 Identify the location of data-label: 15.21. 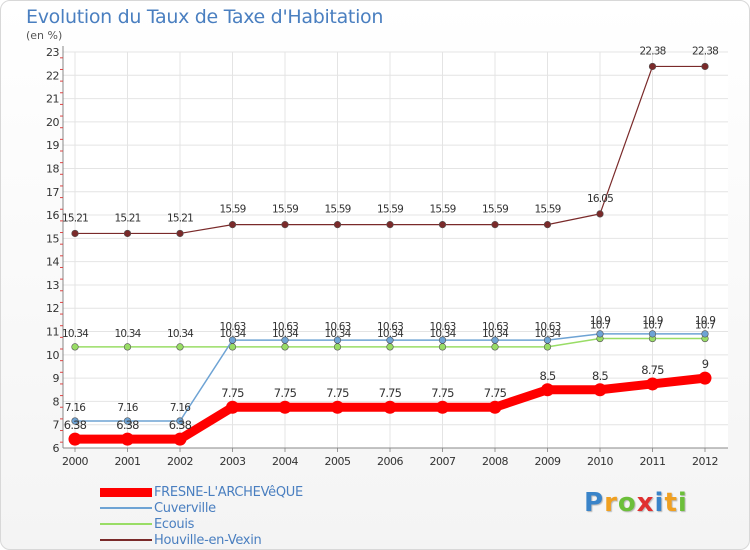
(75, 218).